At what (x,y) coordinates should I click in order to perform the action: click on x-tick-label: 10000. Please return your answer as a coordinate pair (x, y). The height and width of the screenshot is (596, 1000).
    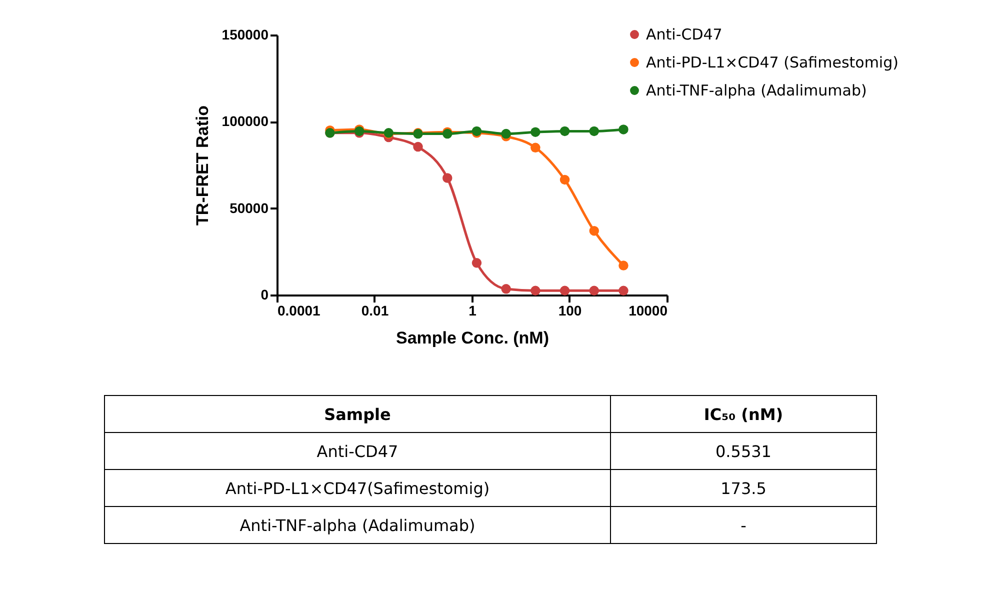
    Looking at the image, I should click on (648, 310).